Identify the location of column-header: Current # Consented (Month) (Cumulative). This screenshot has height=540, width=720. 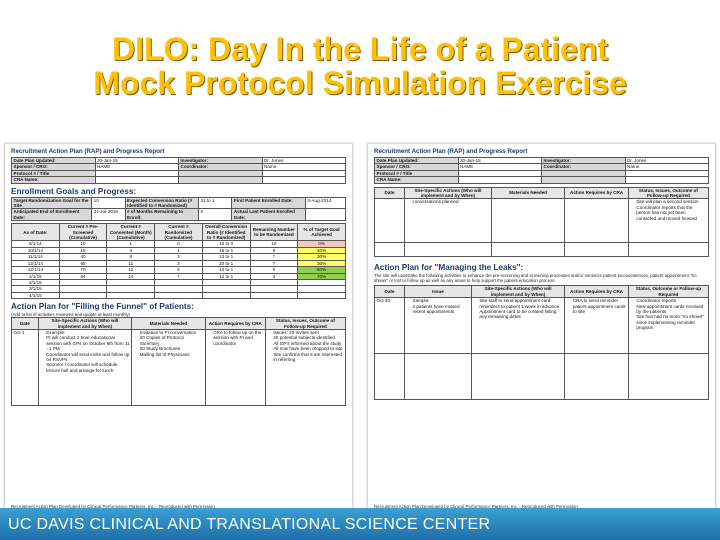
(131, 232).